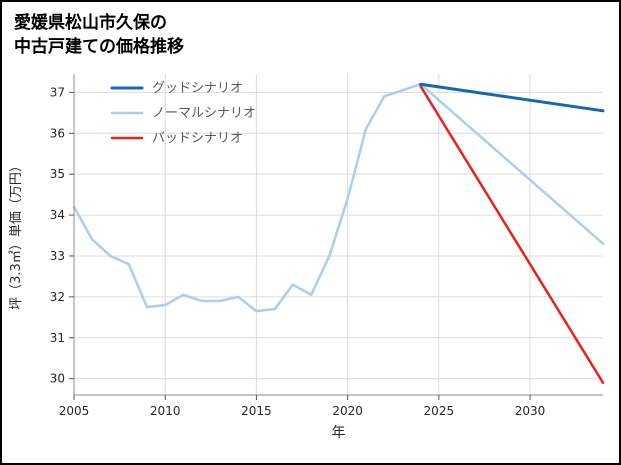  What do you see at coordinates (197, 138) in the screenshot?
I see `legend-label-bad: バッドシナリオ` at bounding box center [197, 138].